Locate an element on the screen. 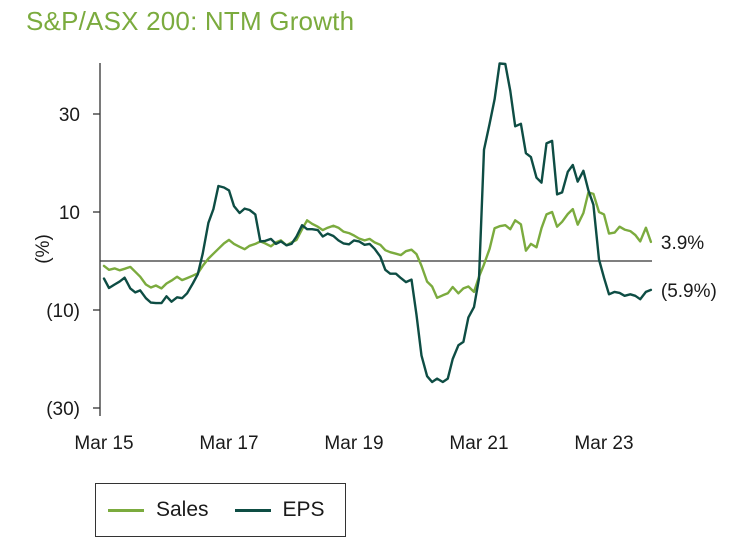 The image size is (750, 547). legend: Sales EPS is located at coordinates (220, 510).